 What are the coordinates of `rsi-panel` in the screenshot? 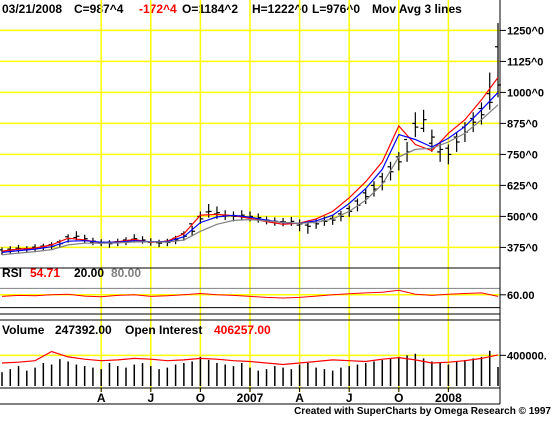 It's located at (250, 298).